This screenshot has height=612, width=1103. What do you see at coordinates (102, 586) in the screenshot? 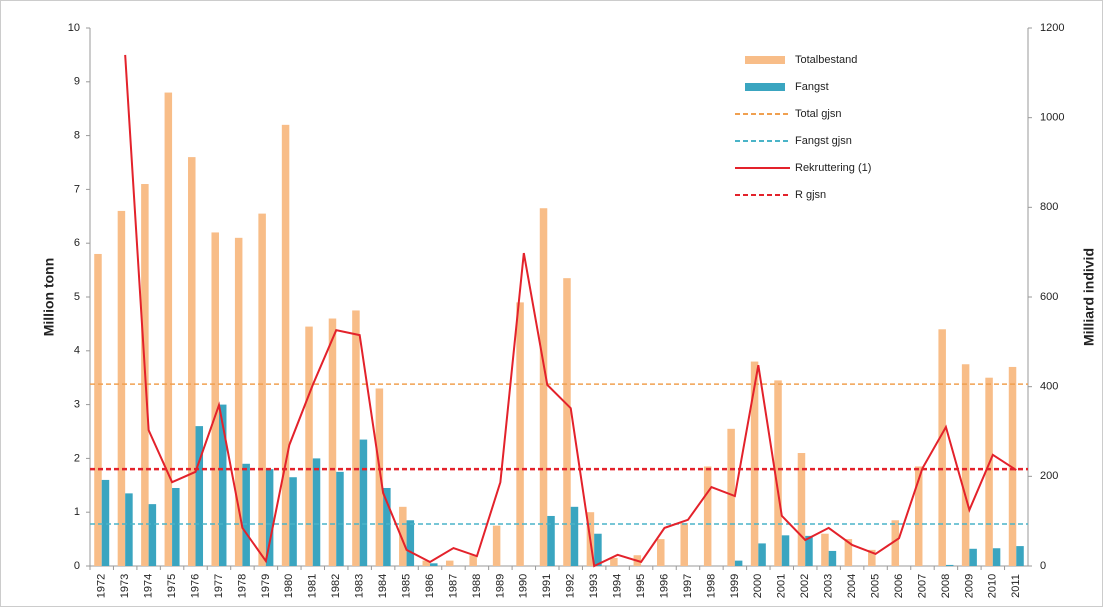
I see `x-tick-label: 1972` at bounding box center [102, 586].